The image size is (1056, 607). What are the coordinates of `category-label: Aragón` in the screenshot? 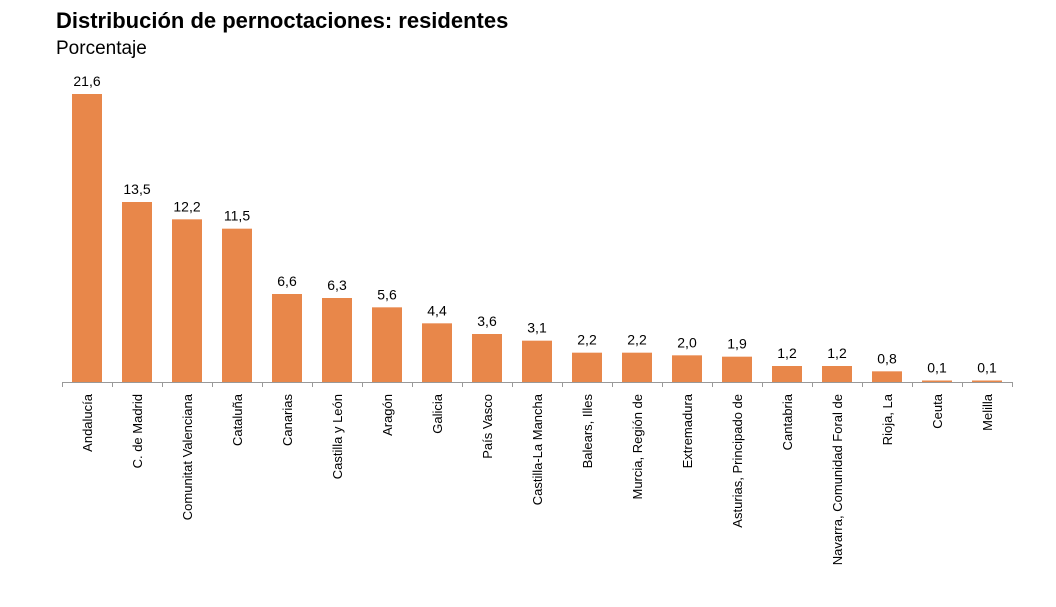 It's located at (387, 415).